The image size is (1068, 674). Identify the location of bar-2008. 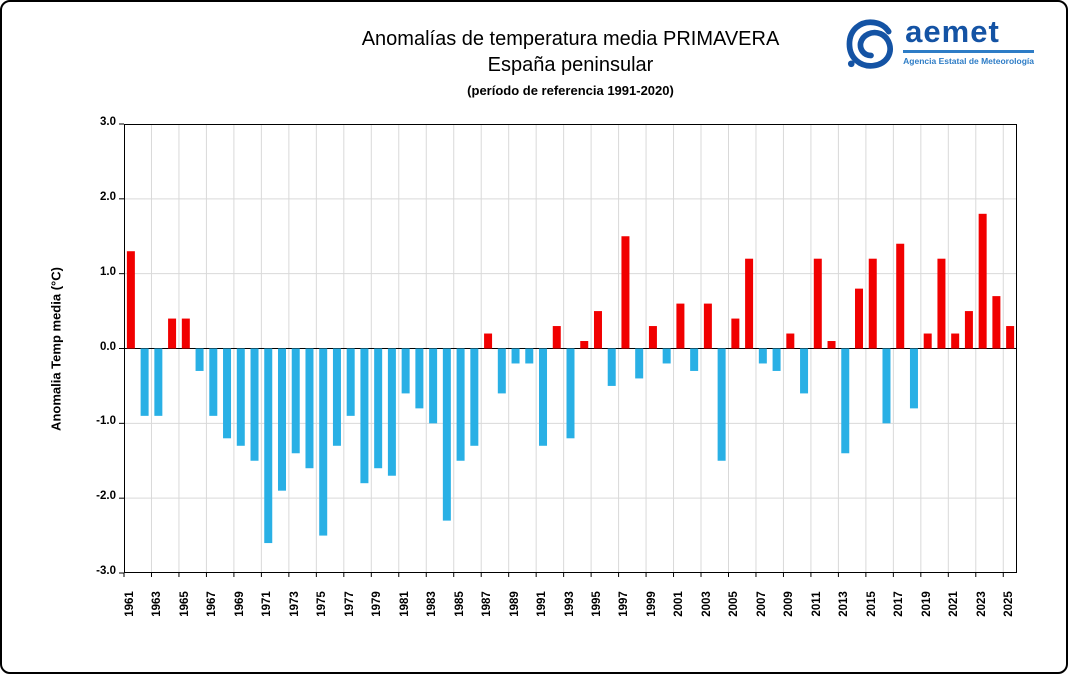
(776, 359).